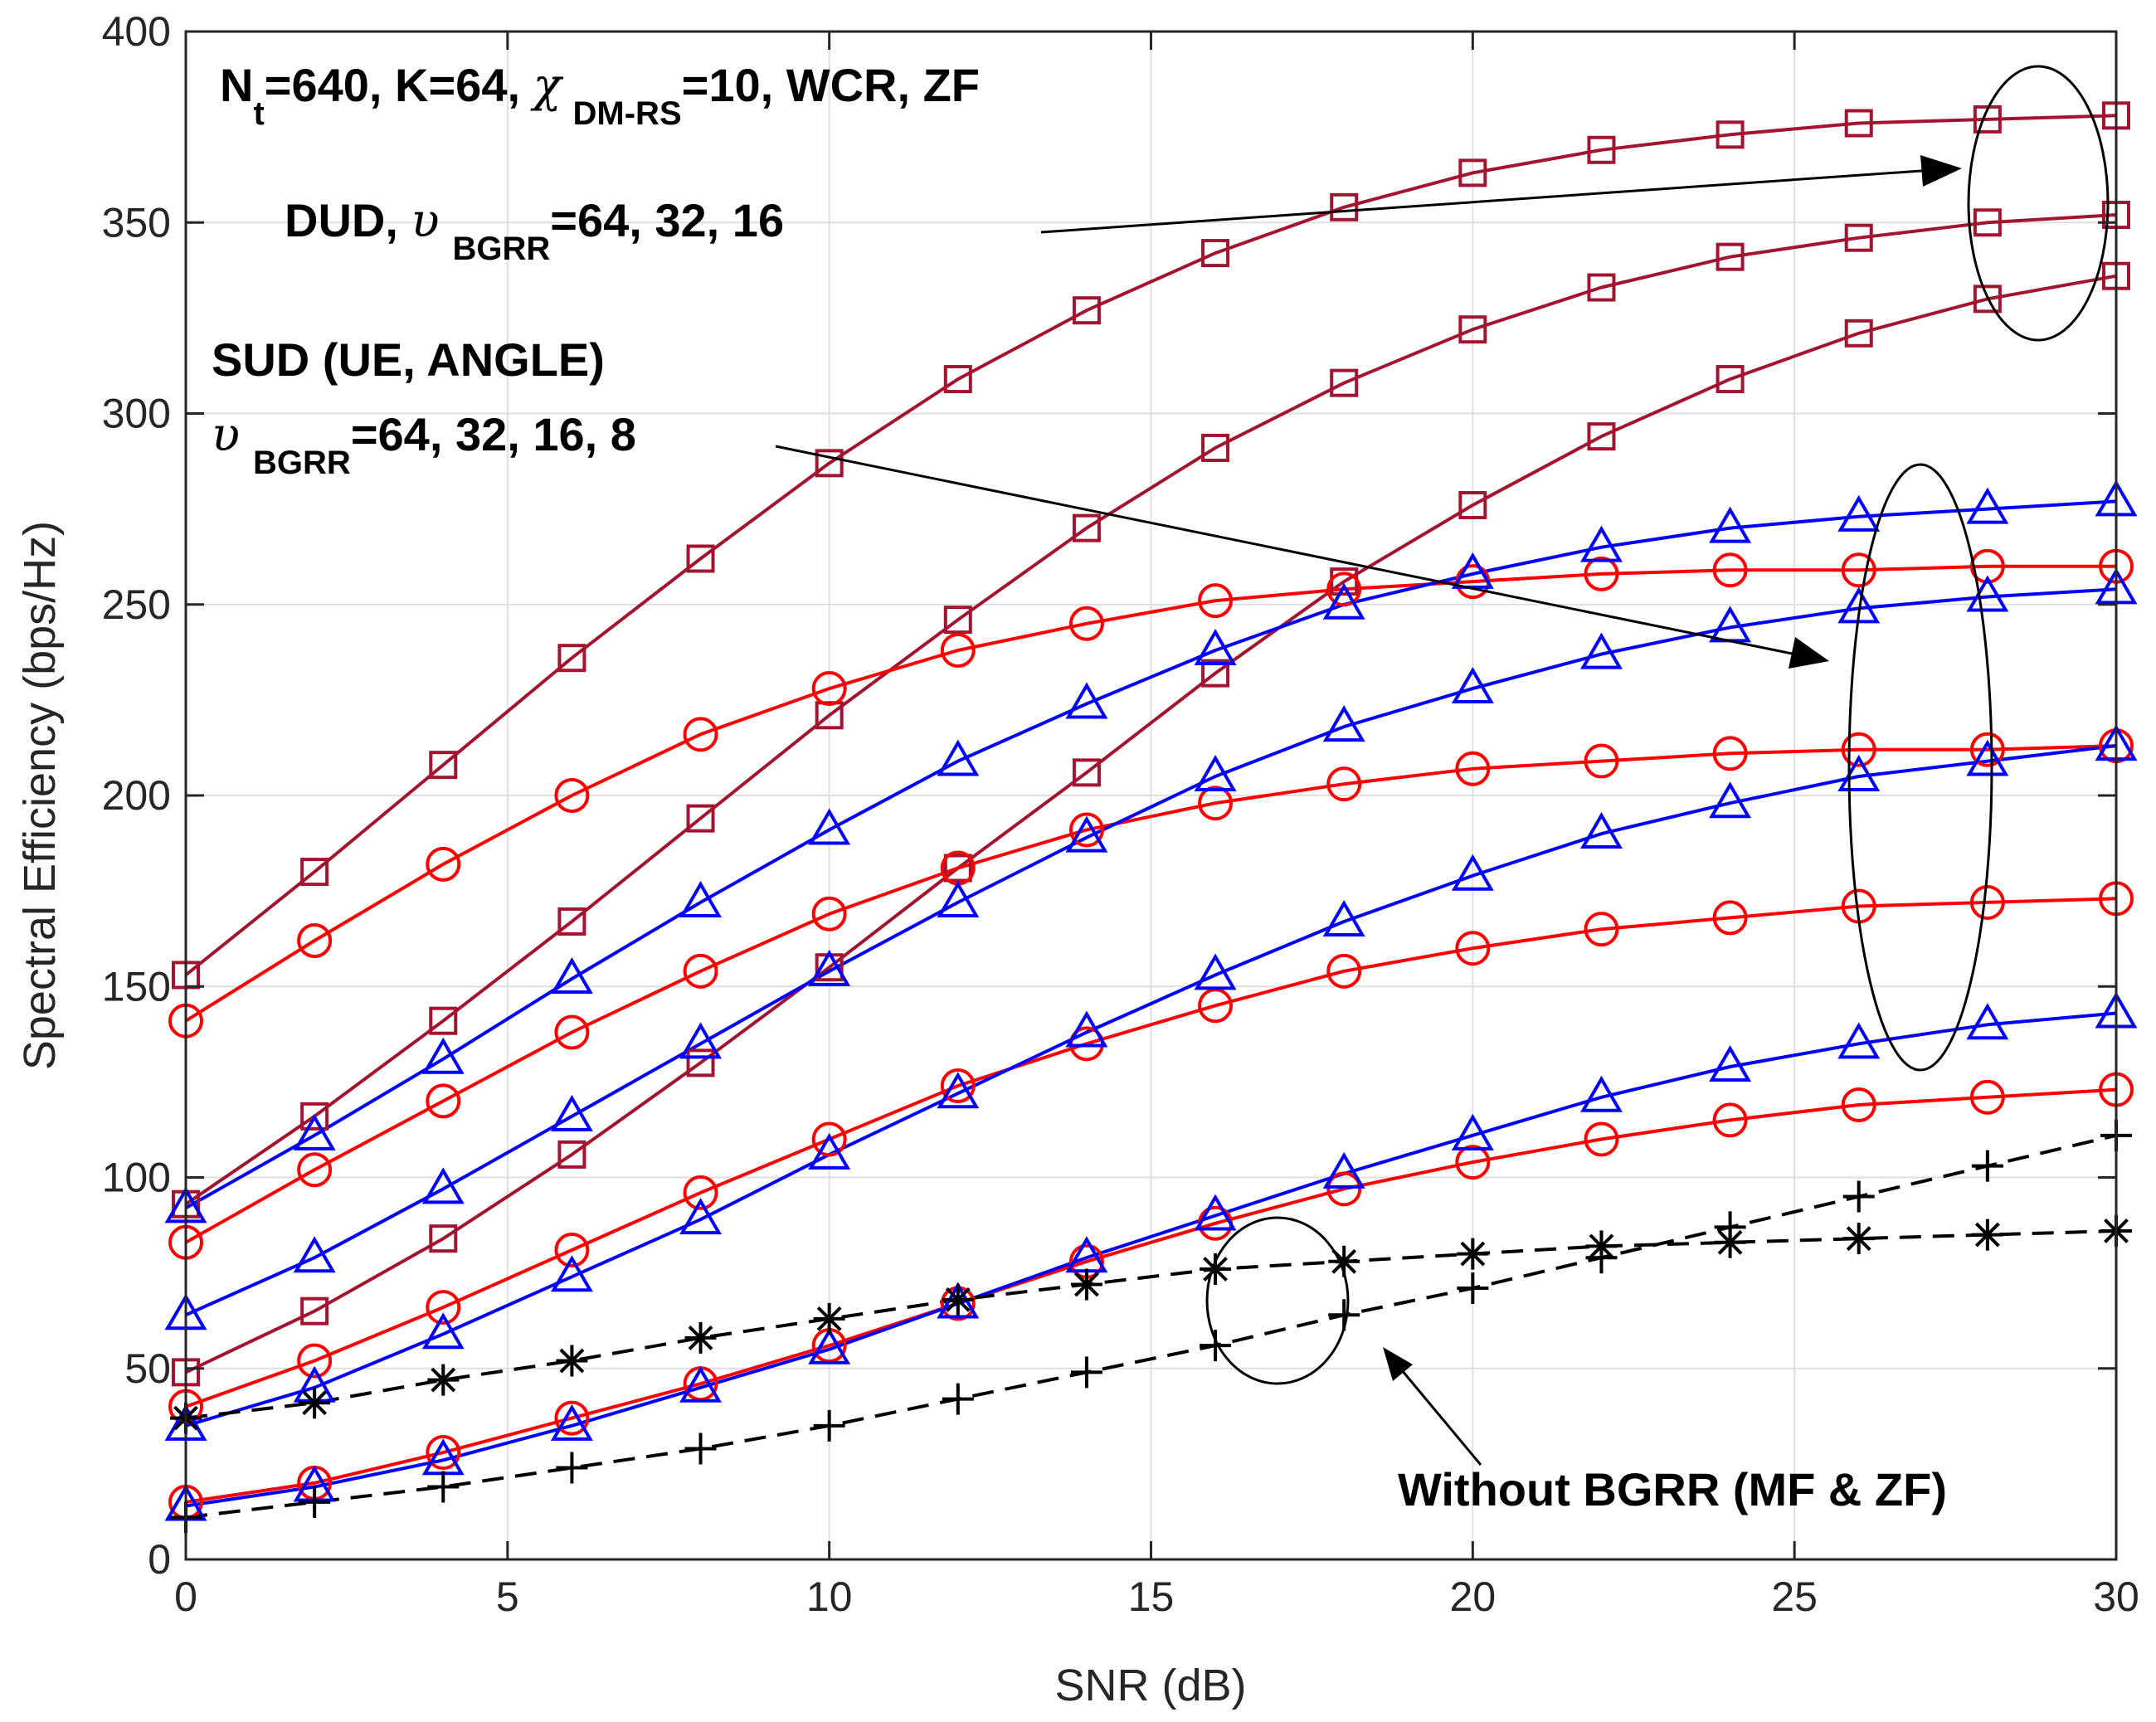  Describe the element at coordinates (1151, 1597) in the screenshot. I see `x-tick-label: 15` at that location.